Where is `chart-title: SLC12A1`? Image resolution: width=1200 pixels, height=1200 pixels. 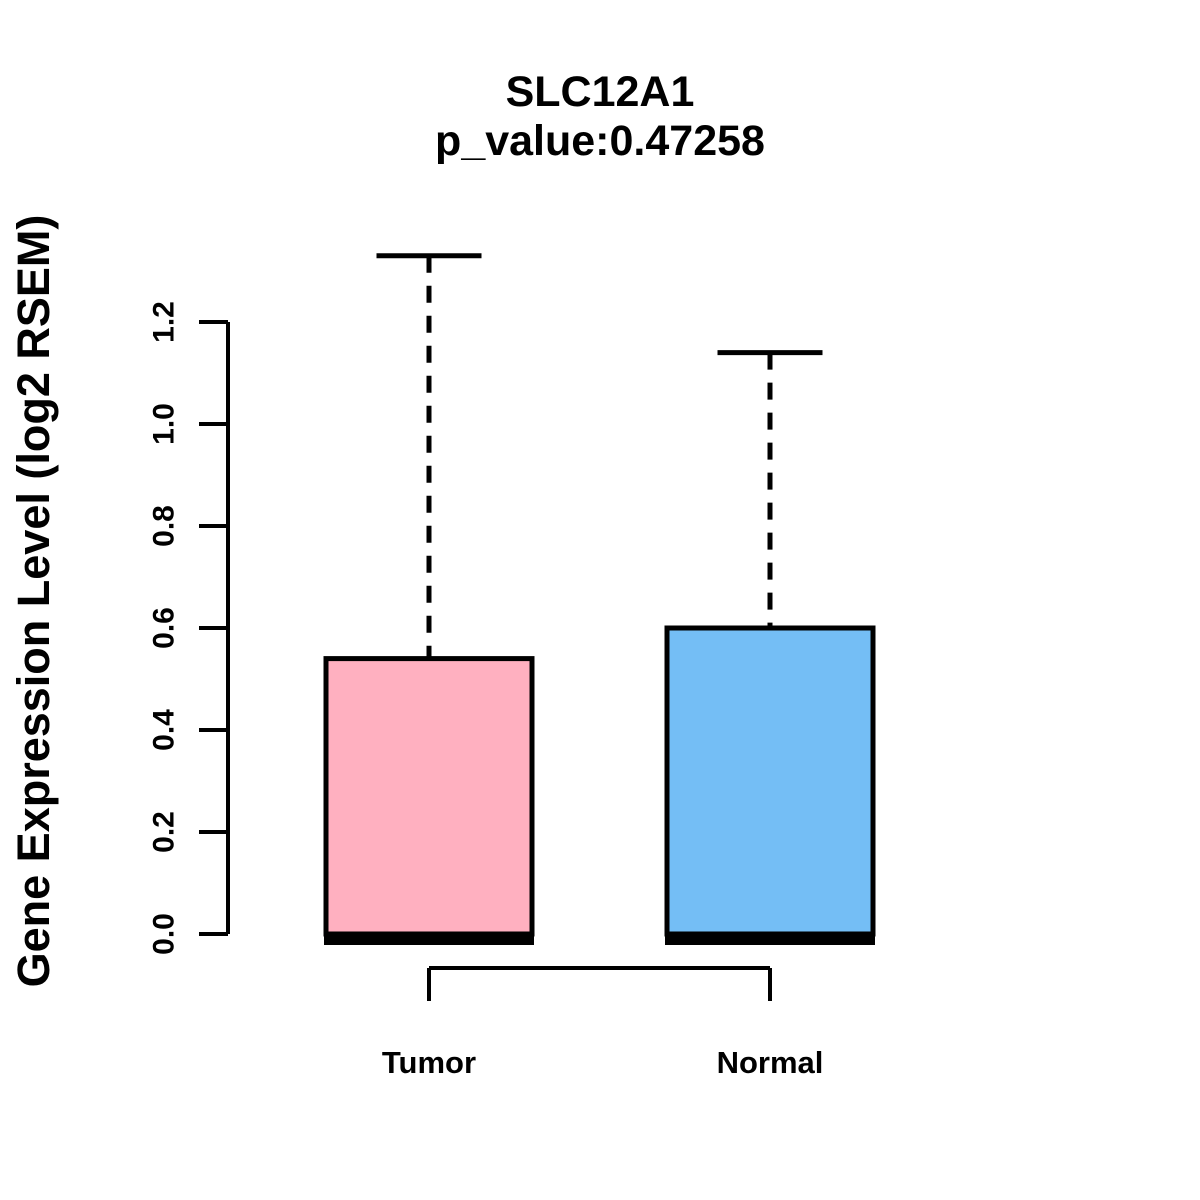 chart-title: SLC12A1 is located at coordinates (600, 92).